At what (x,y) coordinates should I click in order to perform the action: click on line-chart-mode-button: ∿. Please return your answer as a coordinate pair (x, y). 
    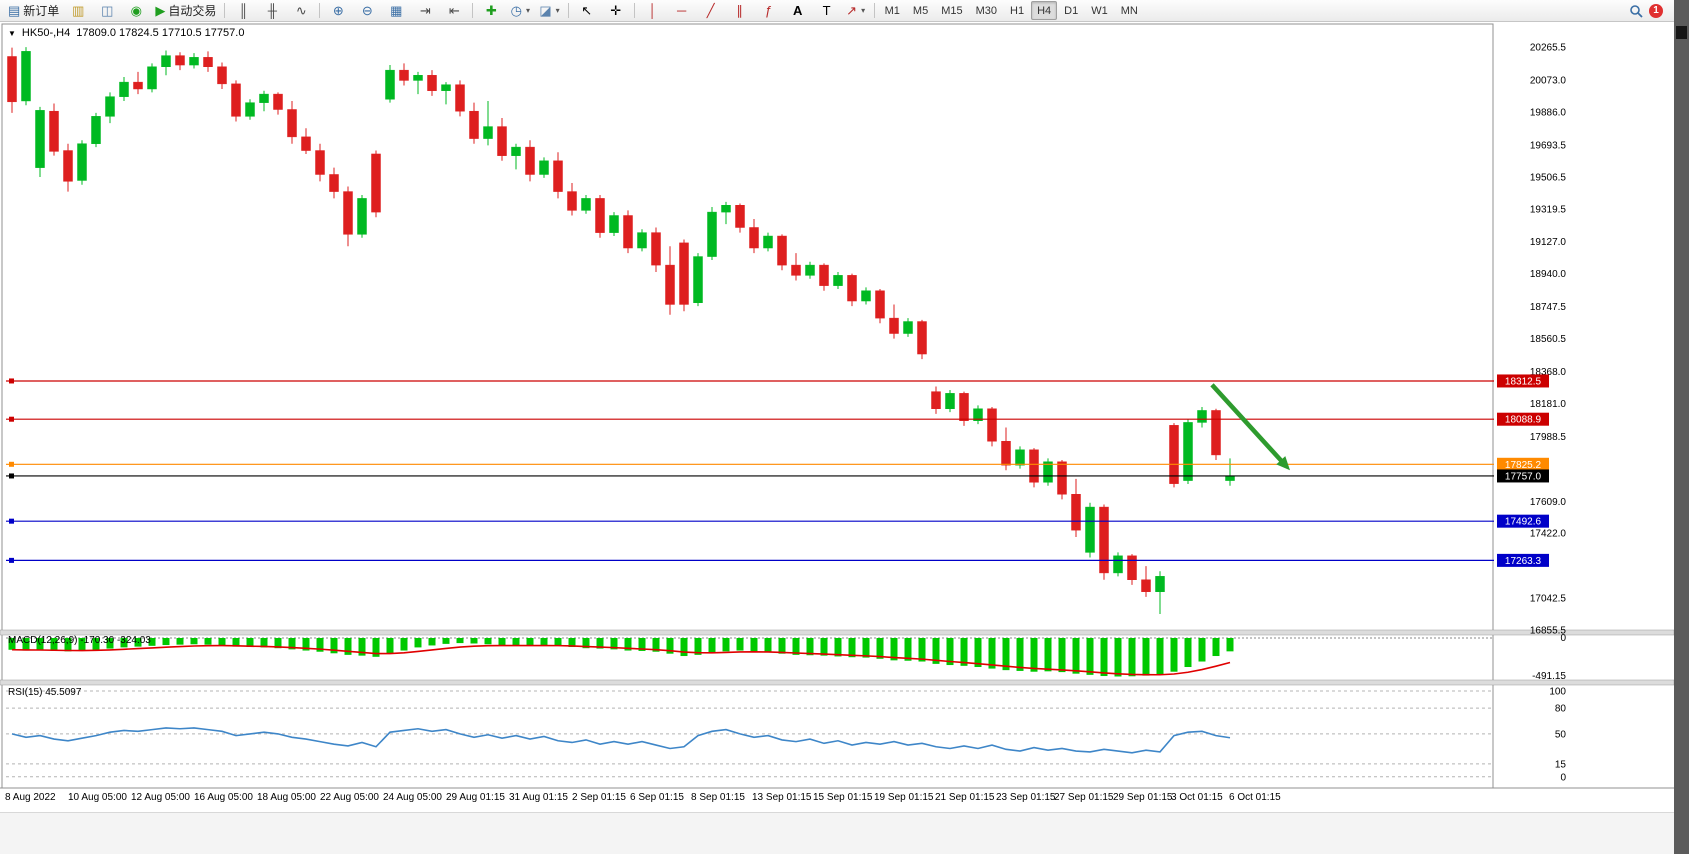
    Looking at the image, I should click on (301, 11).